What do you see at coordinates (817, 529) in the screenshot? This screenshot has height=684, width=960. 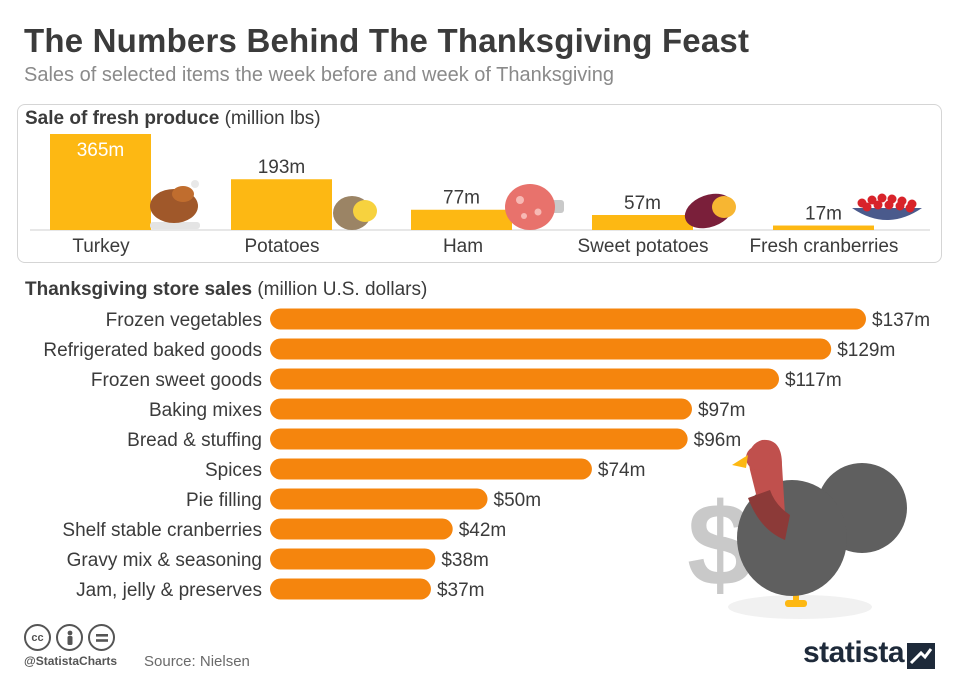 I see `turkey-illustration-icon` at bounding box center [817, 529].